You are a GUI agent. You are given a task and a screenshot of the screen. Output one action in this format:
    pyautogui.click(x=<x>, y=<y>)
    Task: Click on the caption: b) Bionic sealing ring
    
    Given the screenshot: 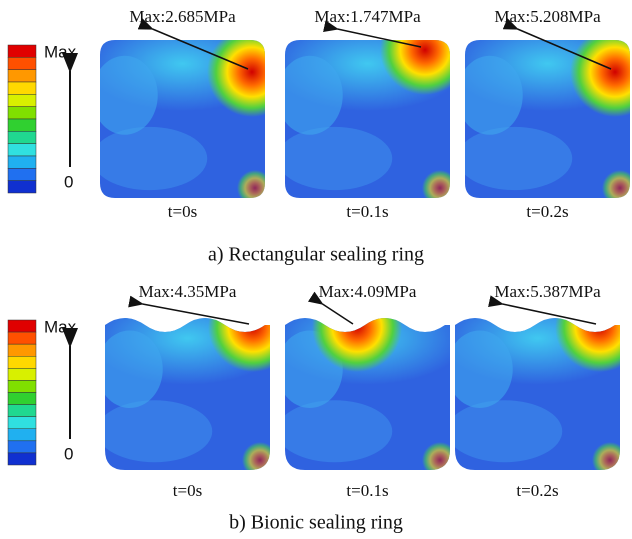 What is the action you would take?
    pyautogui.click(x=316, y=523)
    